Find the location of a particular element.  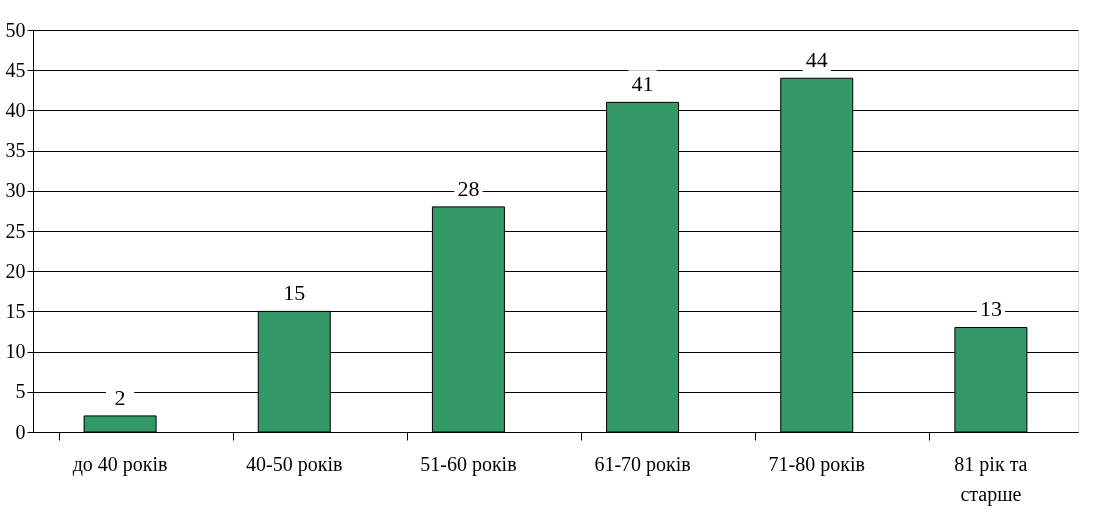

y-tick-label: 5 is located at coordinates (20, 391).